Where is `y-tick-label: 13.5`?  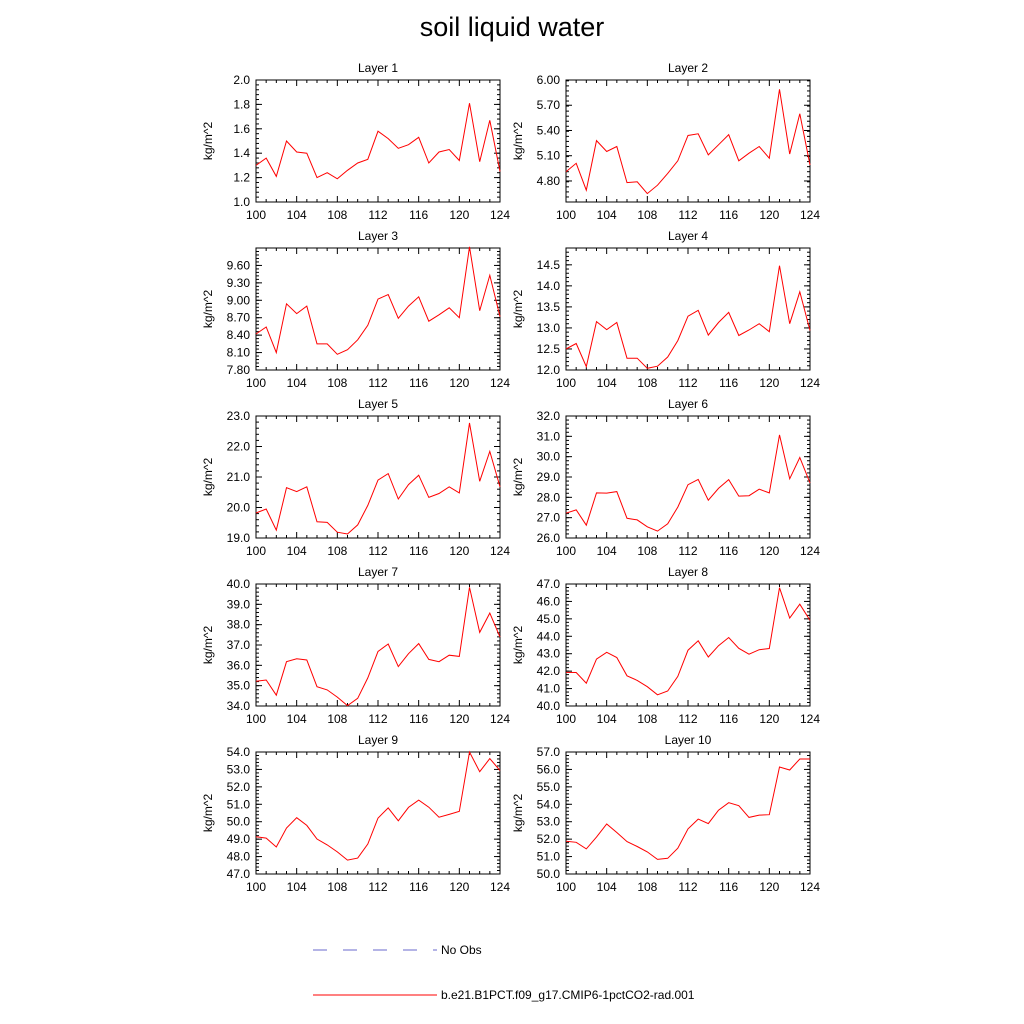 y-tick-label: 13.5 is located at coordinates (549, 307).